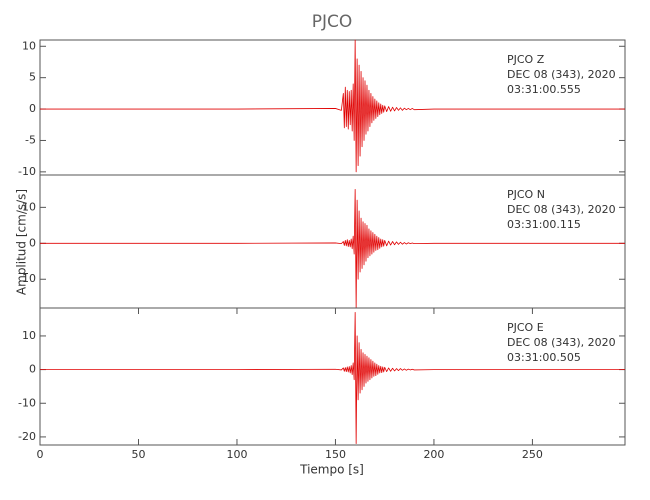 The image size is (650, 500). What do you see at coordinates (236, 454) in the screenshot?
I see `x-tick-label: 100` at bounding box center [236, 454].